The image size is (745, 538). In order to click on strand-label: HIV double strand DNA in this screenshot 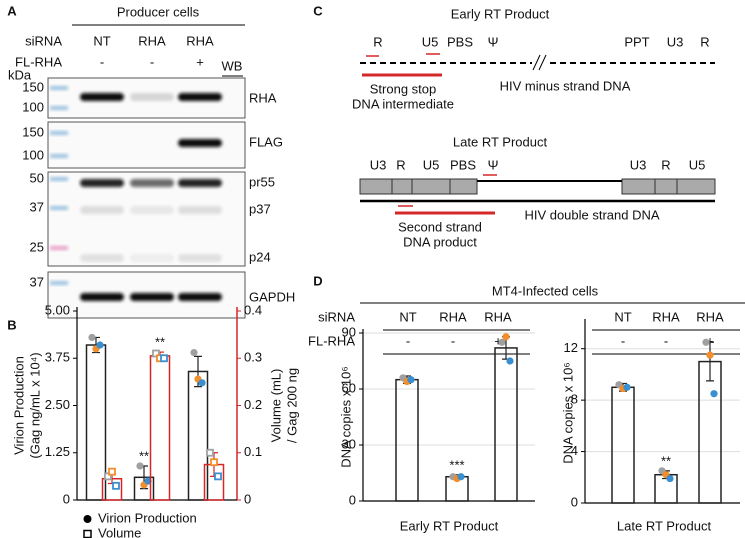, I will do `click(591, 214)`.